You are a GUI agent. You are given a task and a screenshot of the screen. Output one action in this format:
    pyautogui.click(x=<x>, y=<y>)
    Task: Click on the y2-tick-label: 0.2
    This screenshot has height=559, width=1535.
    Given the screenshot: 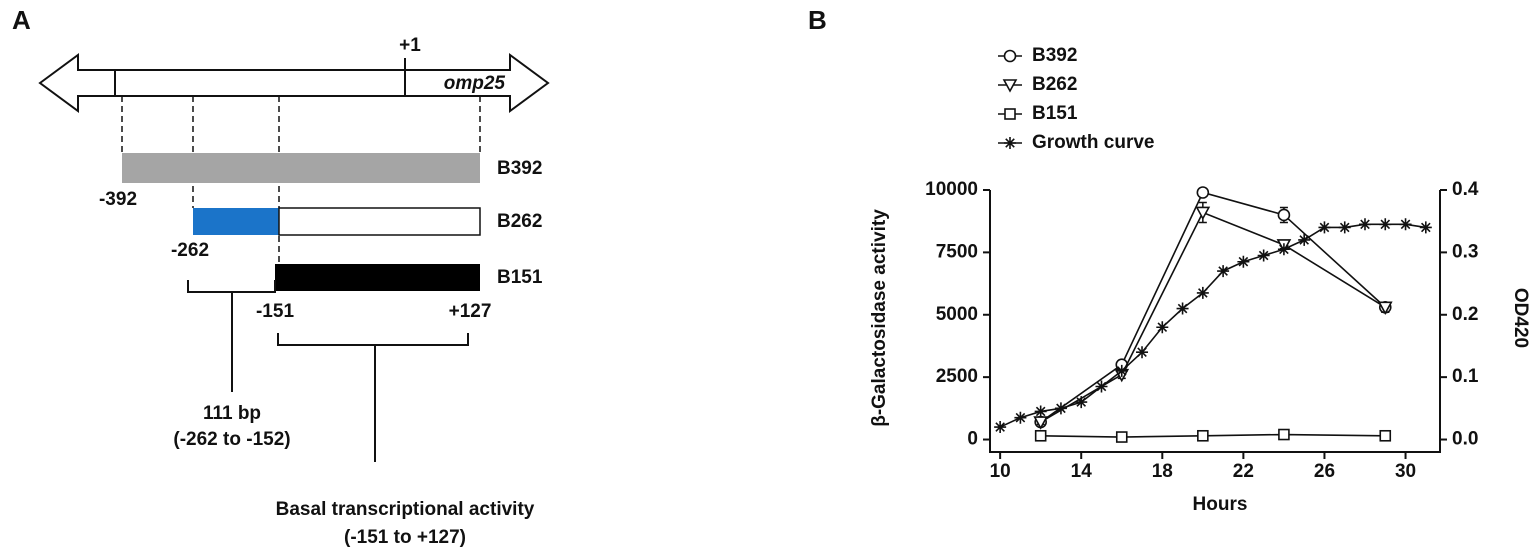 What is the action you would take?
    pyautogui.click(x=1465, y=314)
    